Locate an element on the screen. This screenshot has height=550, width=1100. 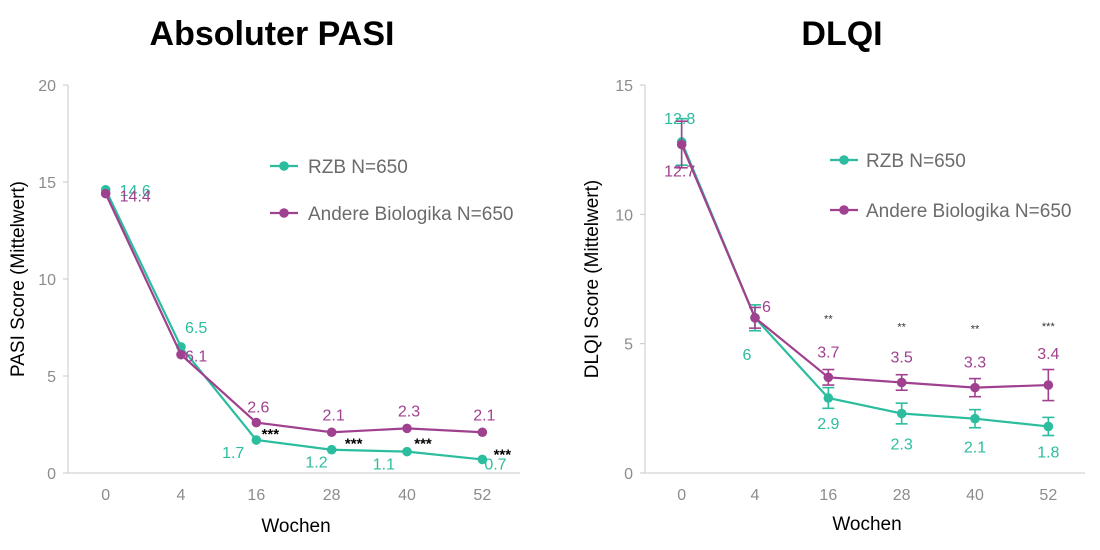
chart2-series1-data-label: 1.8 is located at coordinates (1048, 452).